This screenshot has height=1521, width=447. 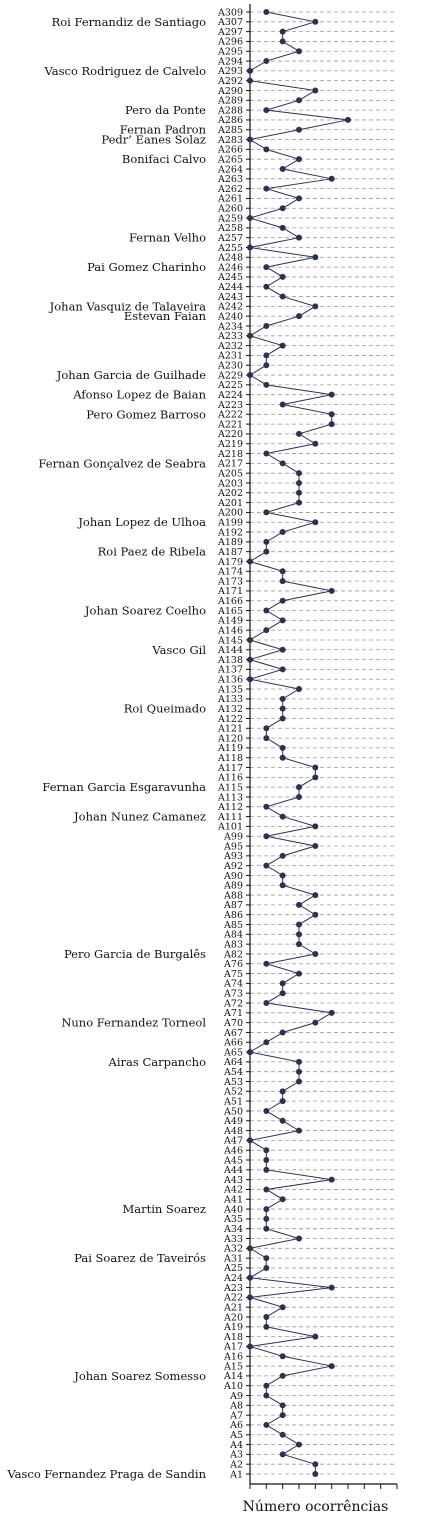 I want to click on y-tick-label: A133, so click(x=230, y=699).